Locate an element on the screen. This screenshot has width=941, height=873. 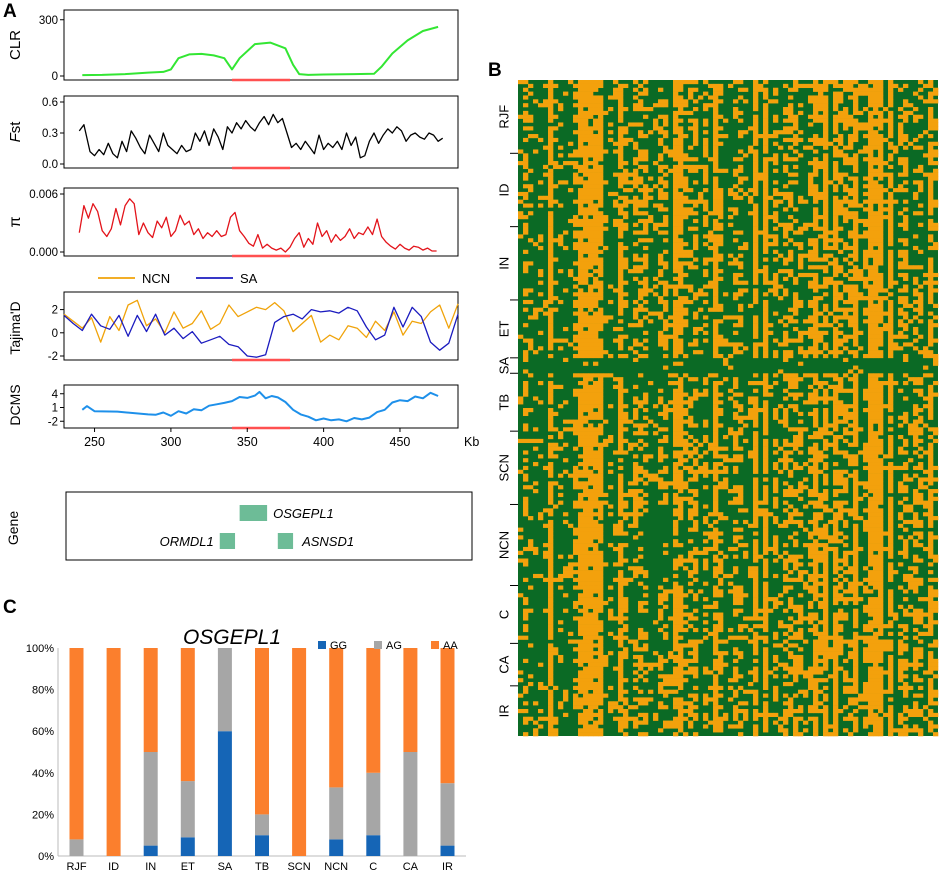
x-axis: 250 300 350 400 450 Kb is located at coordinates (281, 438).